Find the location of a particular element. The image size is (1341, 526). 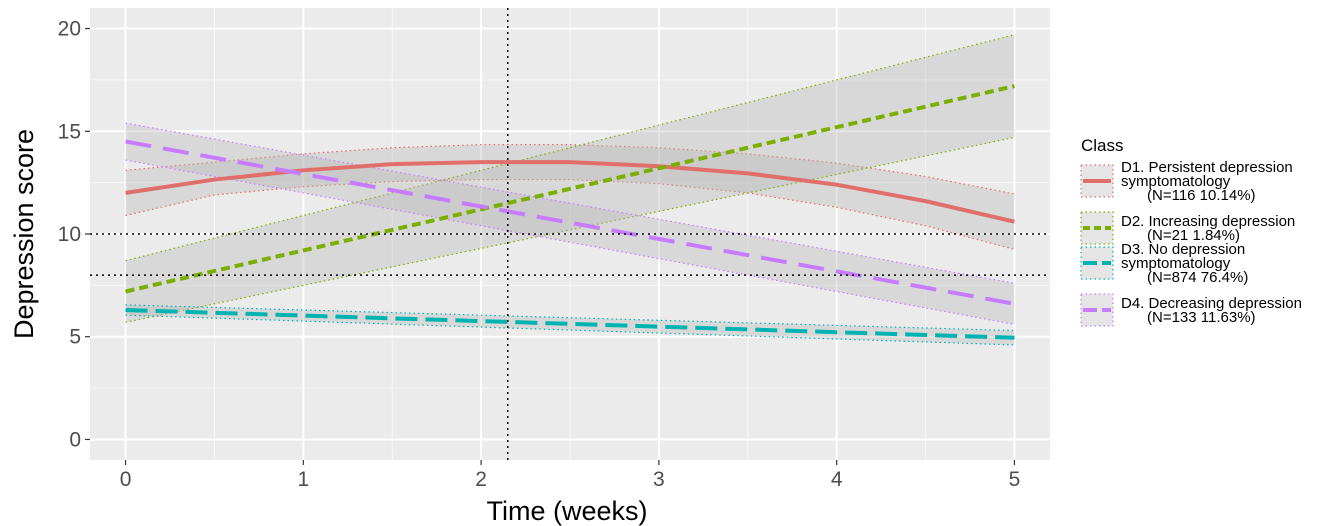

legend-label-3: (N=874 76.4%) is located at coordinates (1197, 277).